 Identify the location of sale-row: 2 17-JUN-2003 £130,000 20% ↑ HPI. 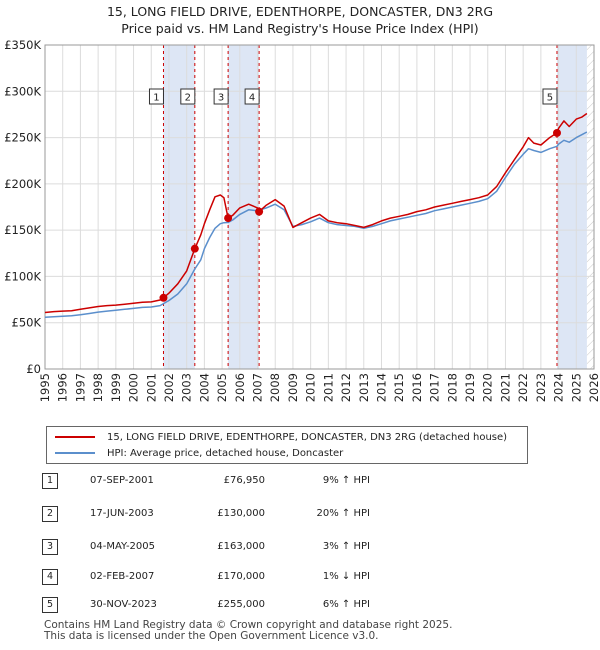
(300, 515).